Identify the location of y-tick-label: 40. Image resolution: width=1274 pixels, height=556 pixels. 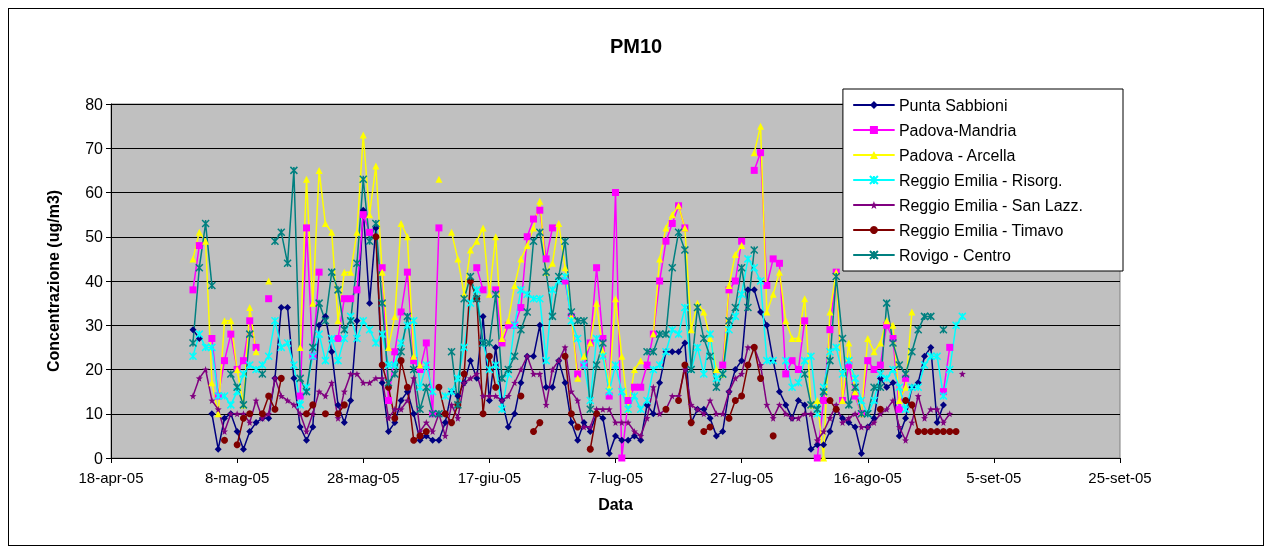
(94, 281).